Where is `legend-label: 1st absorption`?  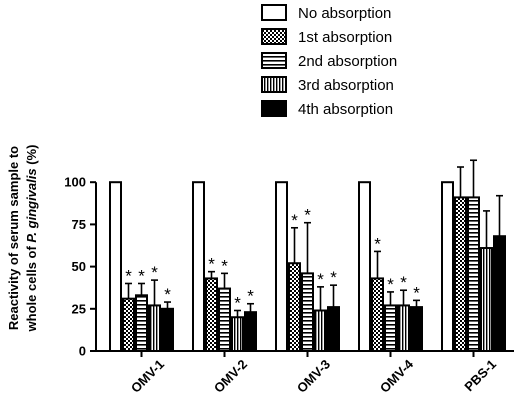 legend-label: 1st absorption is located at coordinates (345, 37).